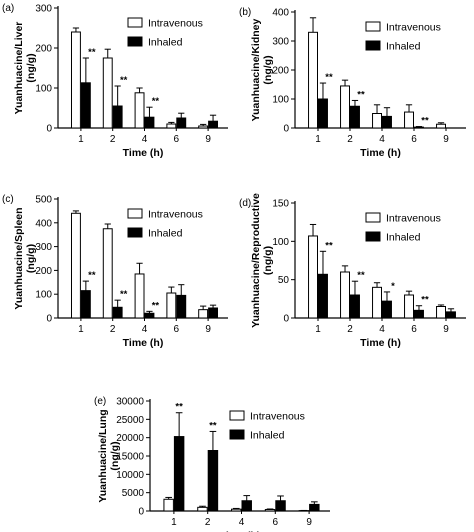 This screenshot has width=474, height=532. I want to click on y-tick-label: 400, so click(280, 13).